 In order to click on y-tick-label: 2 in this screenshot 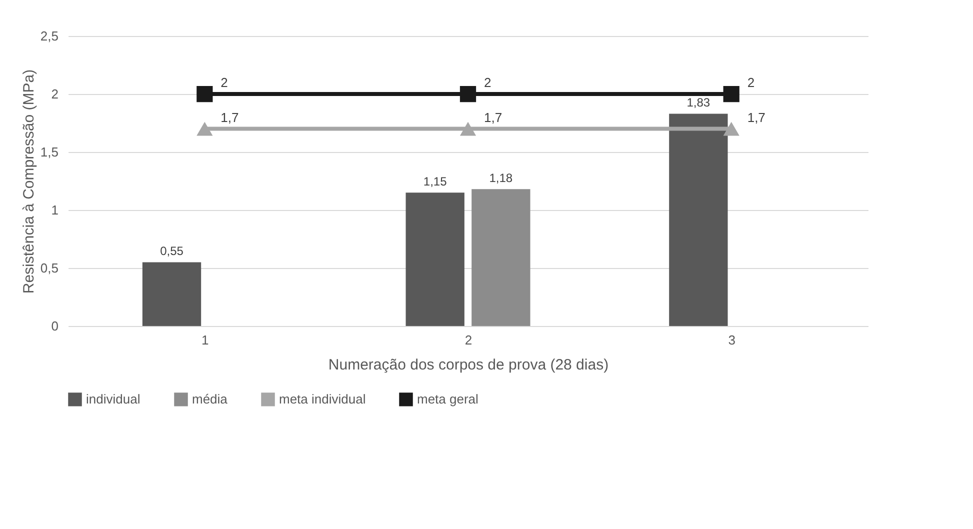, I will do `click(54, 94)`.